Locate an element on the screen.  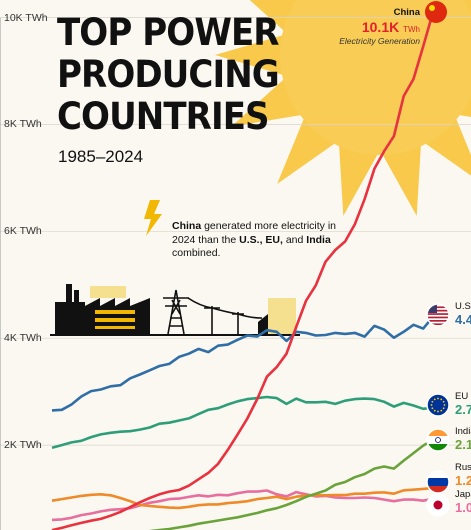
point-u-s-2020 is located at coordinates (394, 337).